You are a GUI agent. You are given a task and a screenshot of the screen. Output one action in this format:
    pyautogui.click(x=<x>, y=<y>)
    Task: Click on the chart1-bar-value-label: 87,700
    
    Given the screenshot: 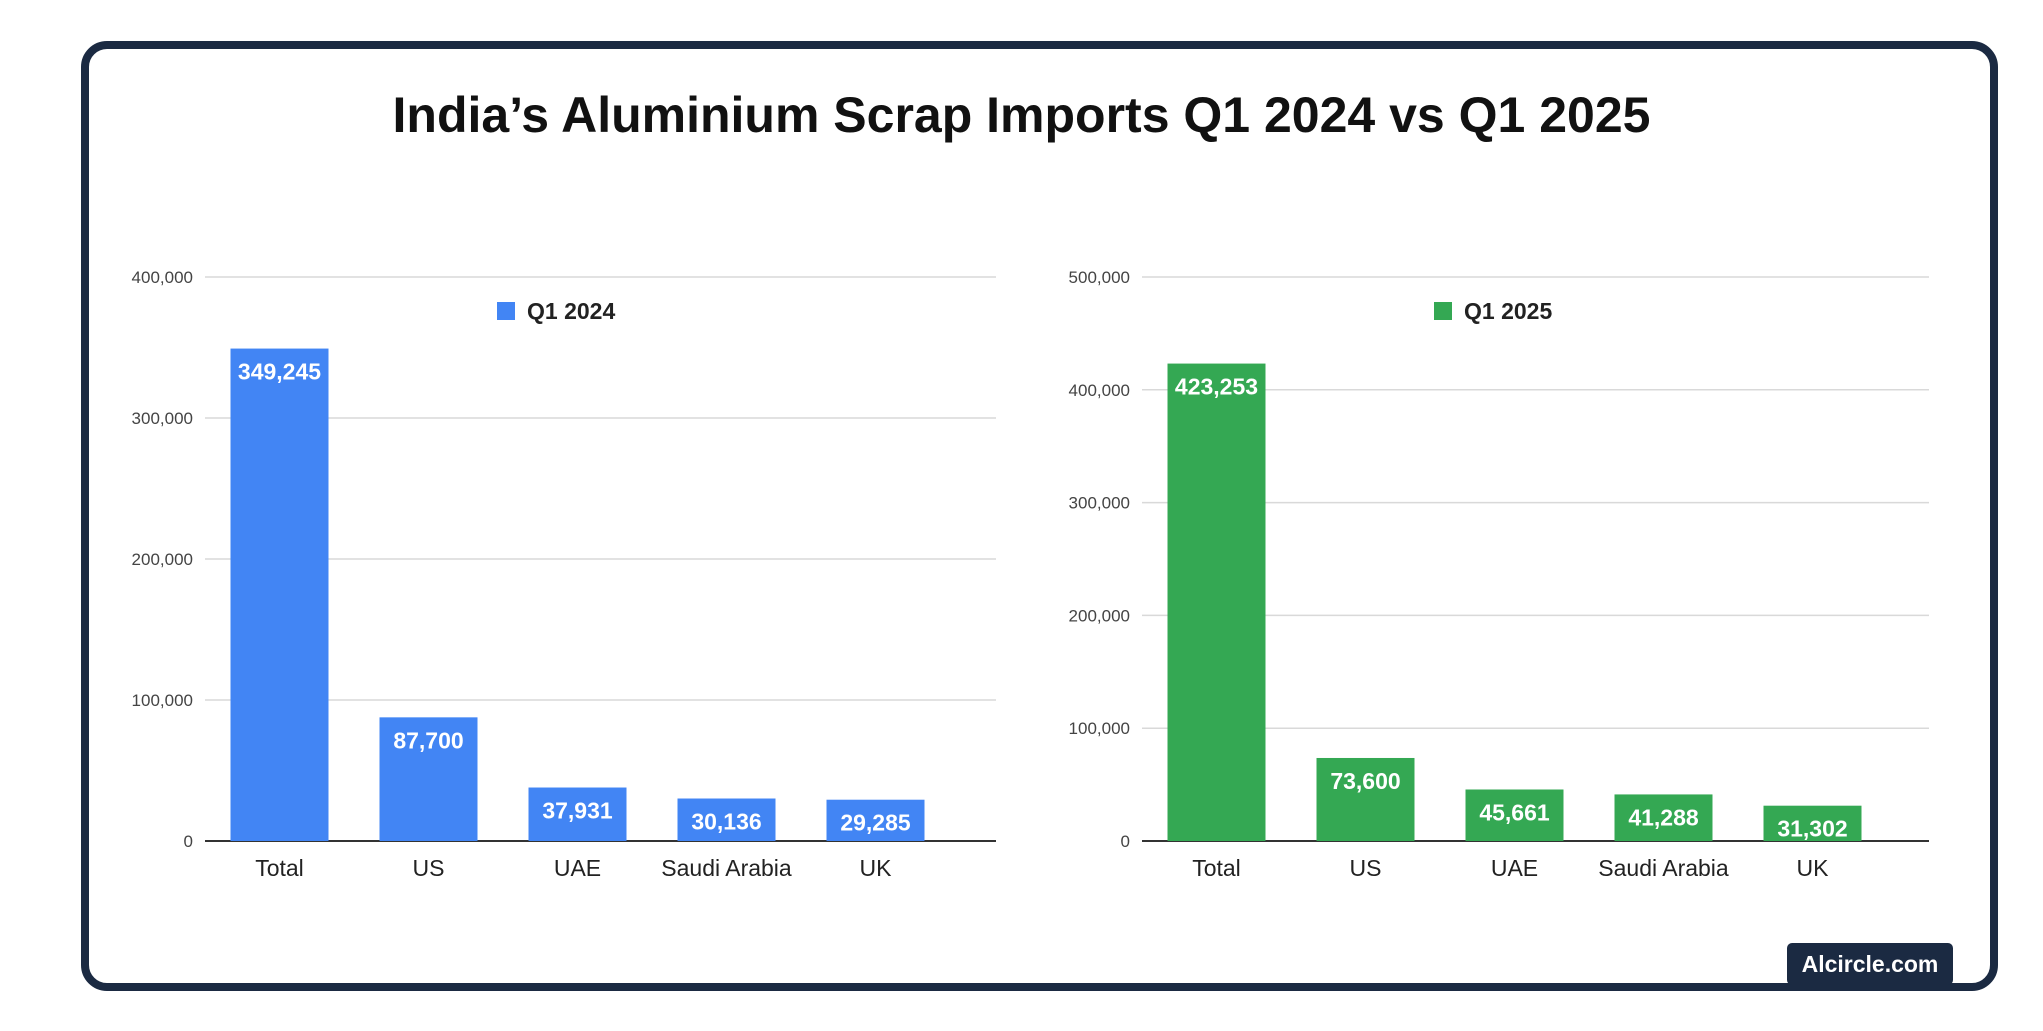 What is the action you would take?
    pyautogui.click(x=428, y=740)
    